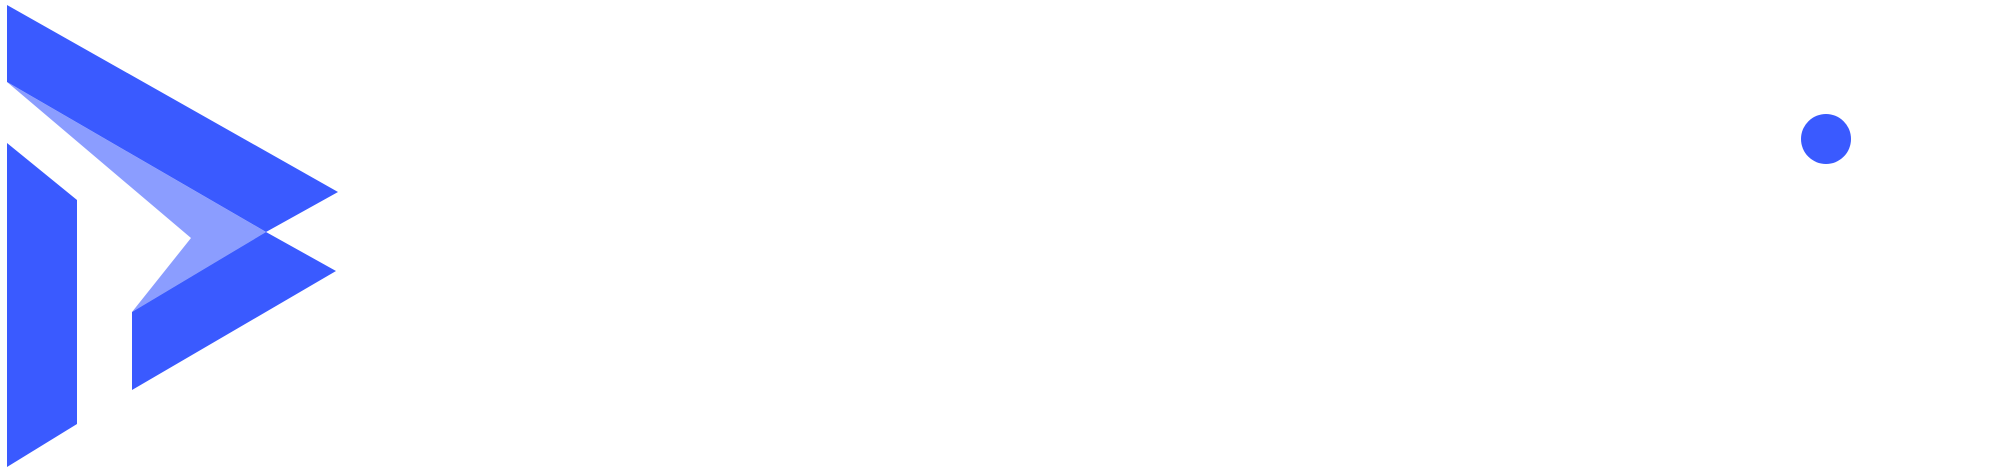  What do you see at coordinates (1826, 139) in the screenshot?
I see `blue-dot-icon` at bounding box center [1826, 139].